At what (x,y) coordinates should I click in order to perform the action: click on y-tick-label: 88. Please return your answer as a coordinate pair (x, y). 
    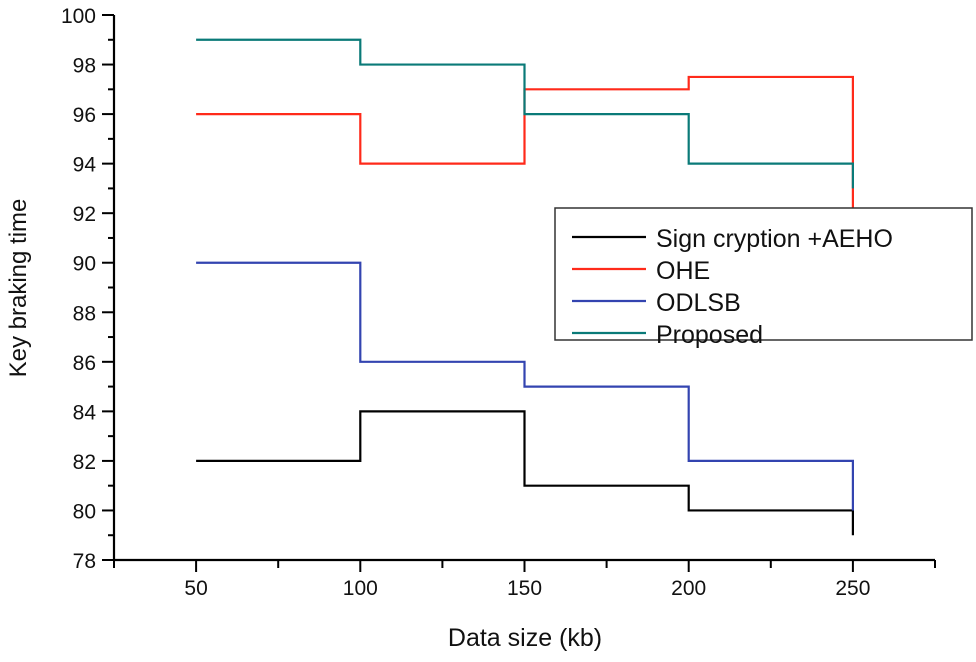
    Looking at the image, I should click on (84, 313).